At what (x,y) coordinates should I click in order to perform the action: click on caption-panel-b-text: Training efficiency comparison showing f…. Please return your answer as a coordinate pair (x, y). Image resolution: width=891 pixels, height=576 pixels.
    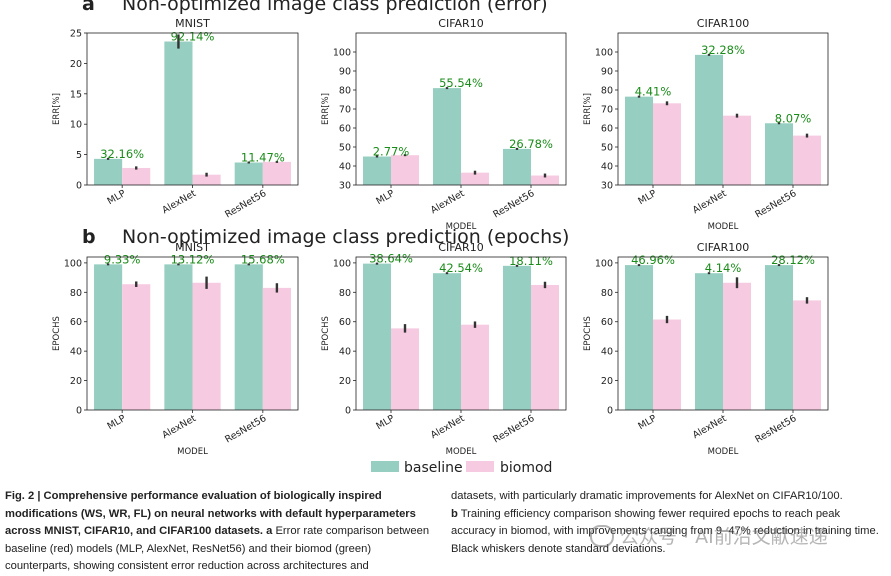
    Looking at the image, I should click on (665, 531).